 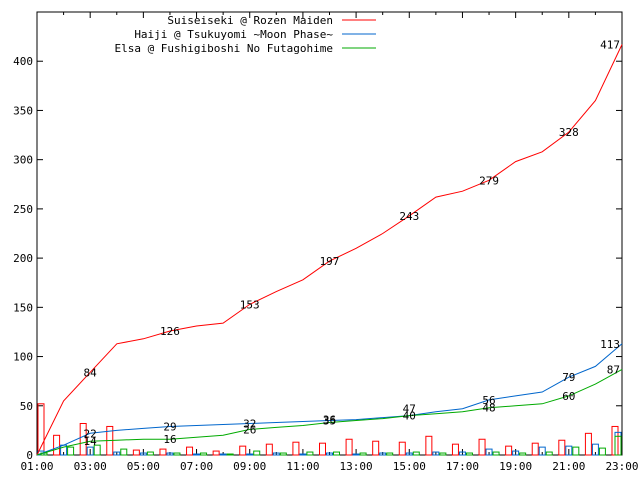 What do you see at coordinates (23, 258) in the screenshot?
I see `y-tick-label: 200` at bounding box center [23, 258].